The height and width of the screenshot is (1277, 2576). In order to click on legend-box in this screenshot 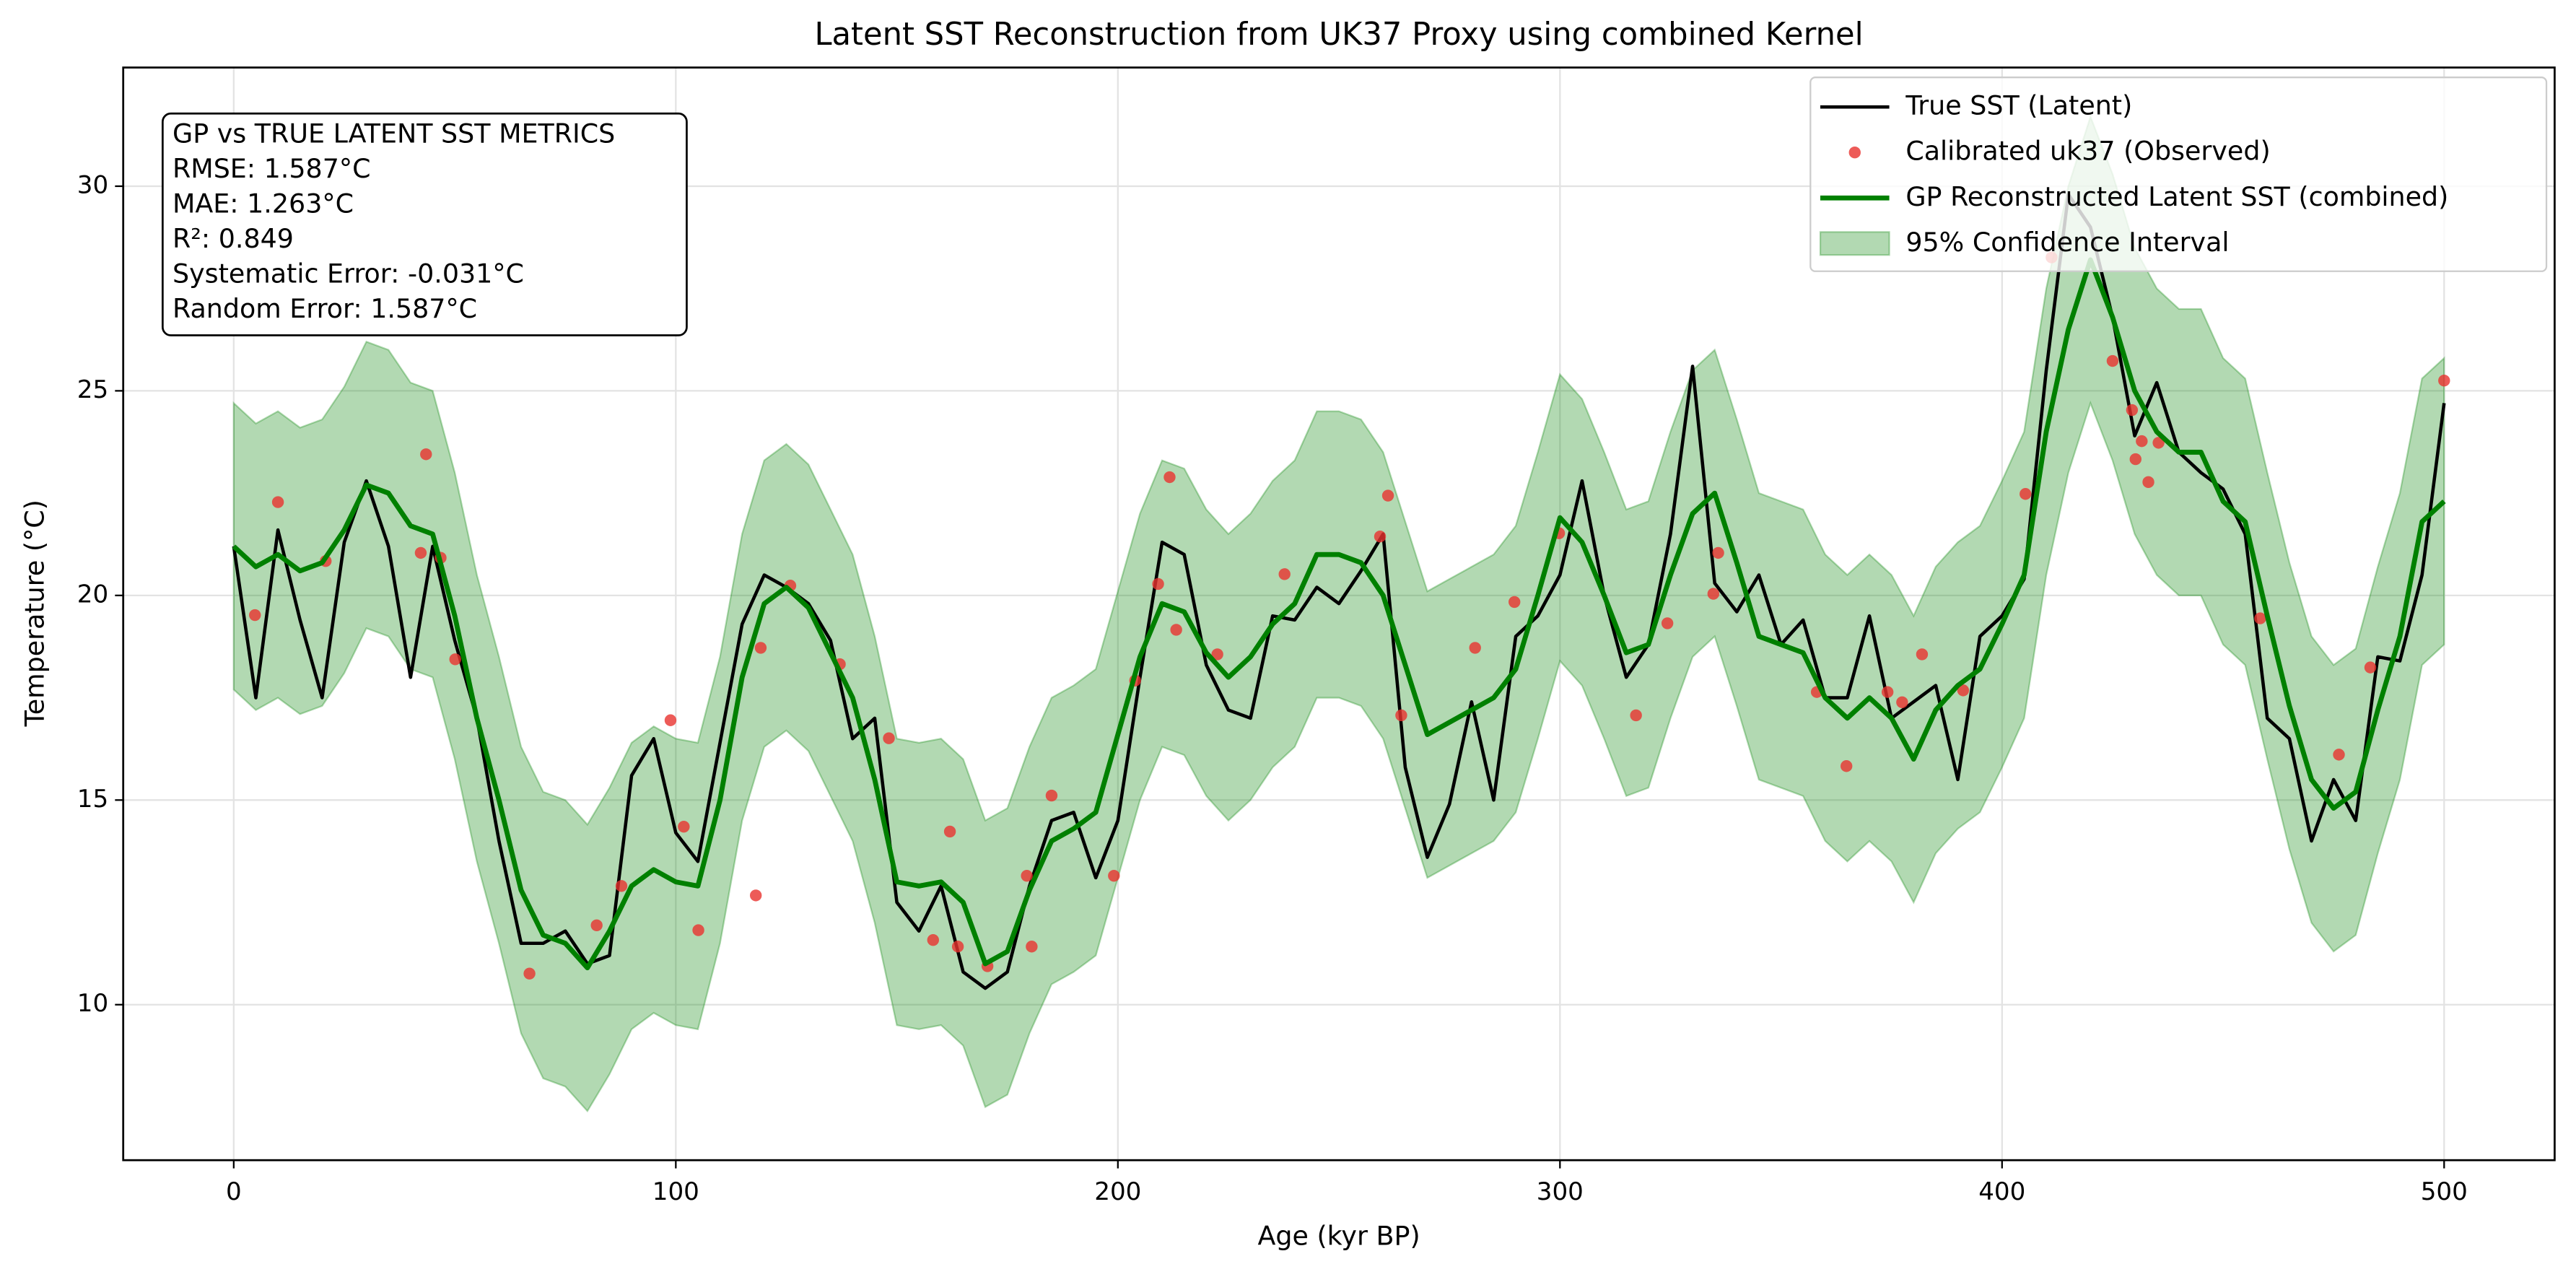, I will do `click(2178, 174)`.